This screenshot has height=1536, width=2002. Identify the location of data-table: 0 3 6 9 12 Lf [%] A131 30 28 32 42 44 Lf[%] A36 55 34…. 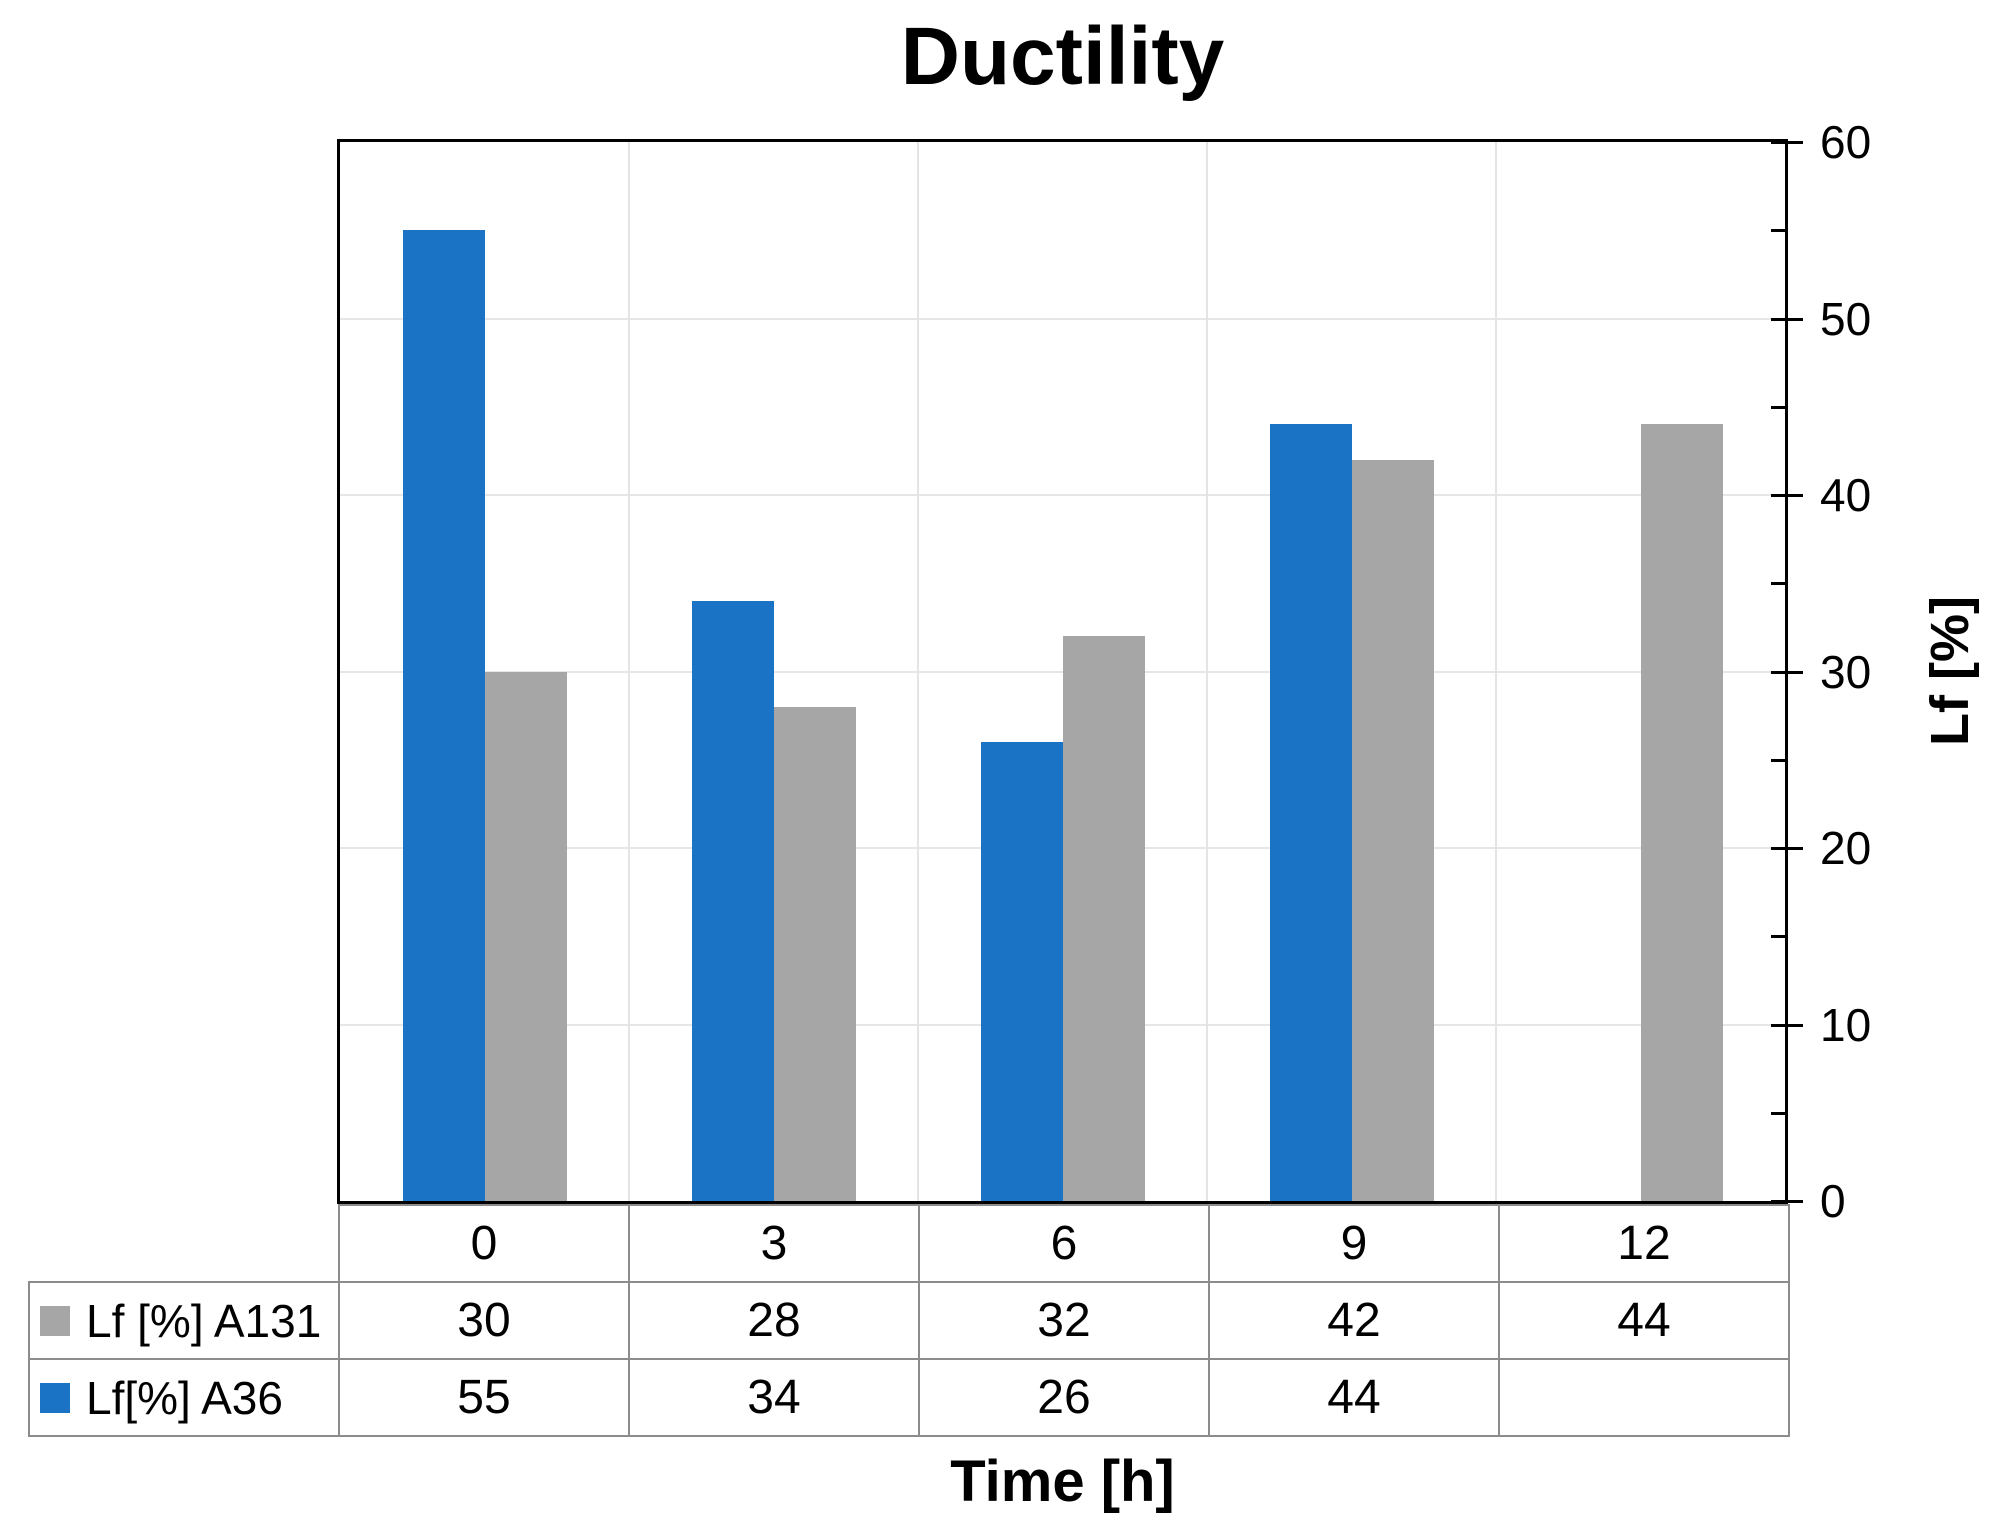
(909, 1320).